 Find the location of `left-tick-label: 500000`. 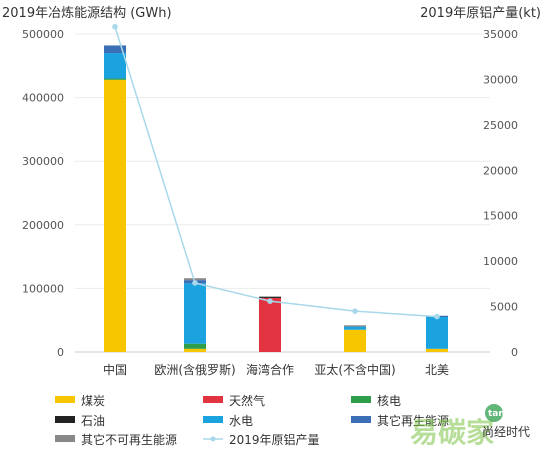

left-tick-label: 500000 is located at coordinates (43, 34).